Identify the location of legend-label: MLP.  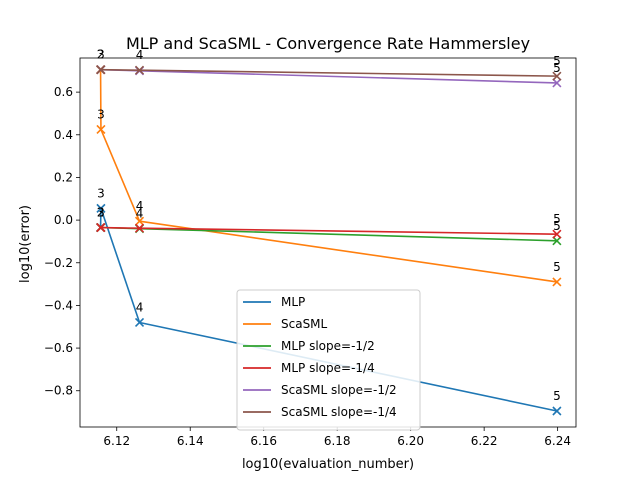
(293, 302).